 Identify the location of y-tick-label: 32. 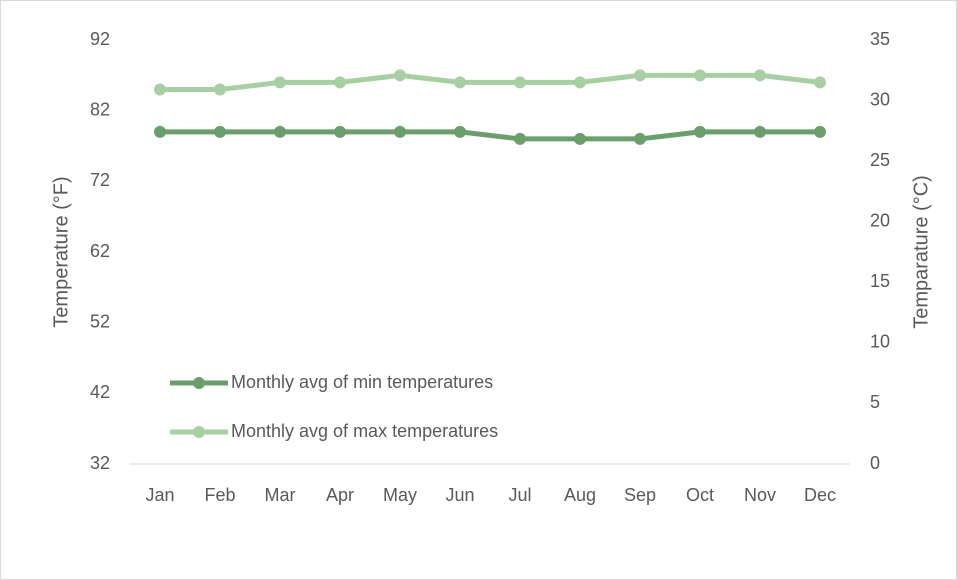
(100, 463).